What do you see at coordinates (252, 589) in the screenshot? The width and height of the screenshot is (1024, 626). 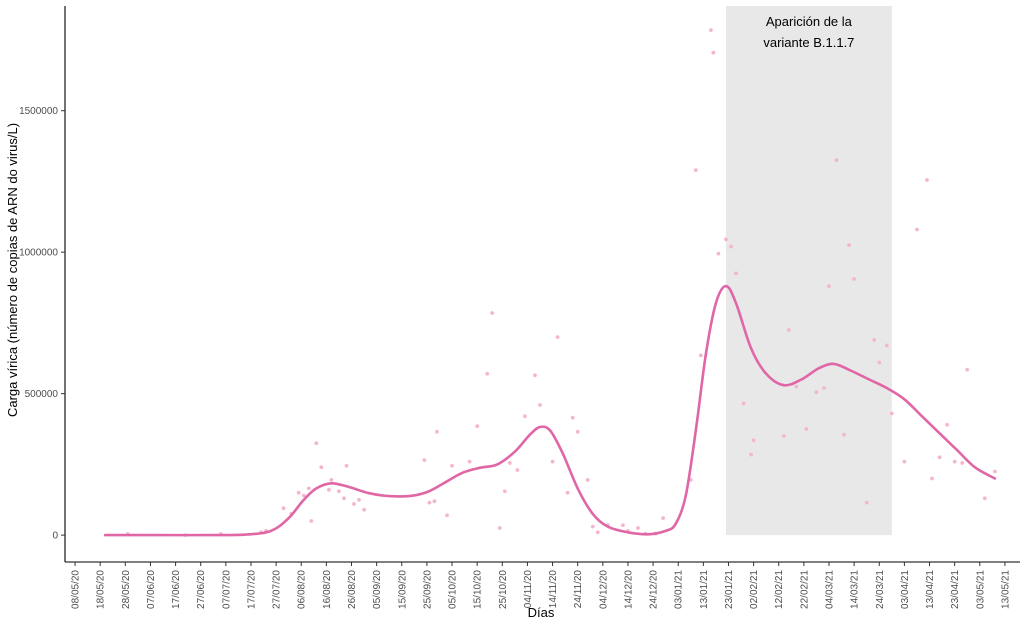 I see `x-tick-label: 17/07/20` at bounding box center [252, 589].